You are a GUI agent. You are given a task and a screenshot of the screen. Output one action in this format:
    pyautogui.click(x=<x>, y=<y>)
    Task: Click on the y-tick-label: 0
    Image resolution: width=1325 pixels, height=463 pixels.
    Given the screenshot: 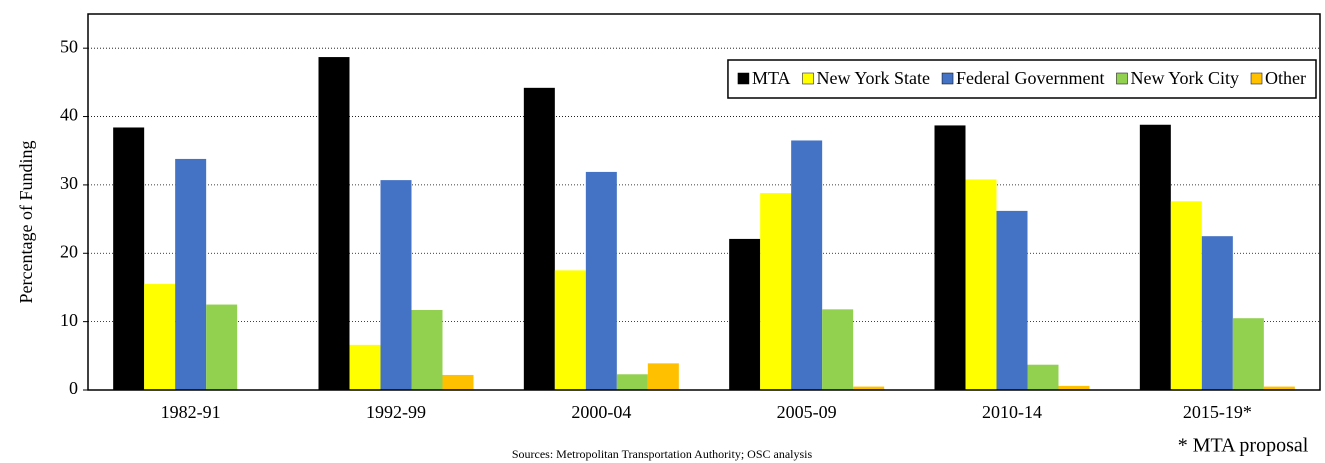 What is the action you would take?
    pyautogui.click(x=73, y=388)
    